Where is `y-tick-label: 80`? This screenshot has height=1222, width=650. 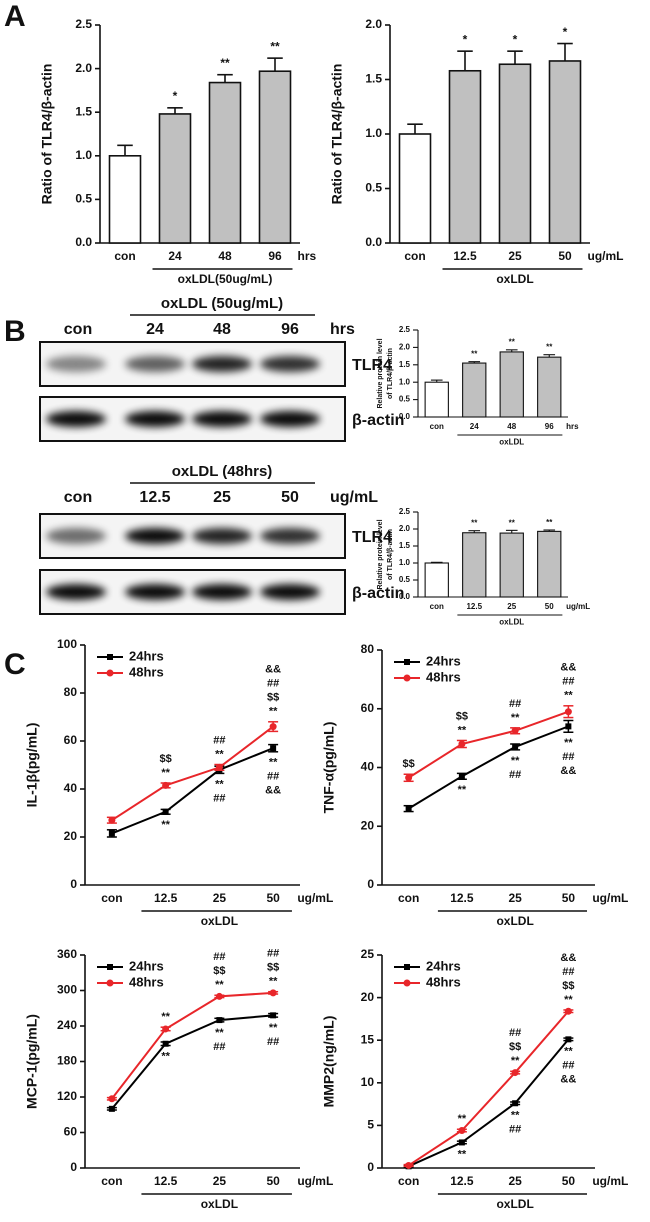
y-tick-label: 80 is located at coordinates (71, 692).